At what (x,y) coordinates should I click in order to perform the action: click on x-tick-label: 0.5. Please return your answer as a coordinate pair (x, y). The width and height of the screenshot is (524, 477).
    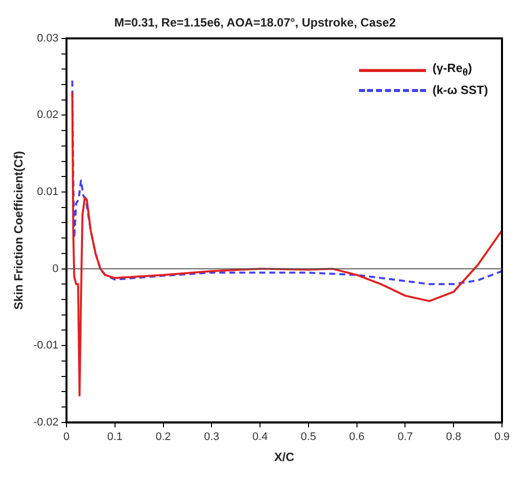
    Looking at the image, I should click on (308, 437).